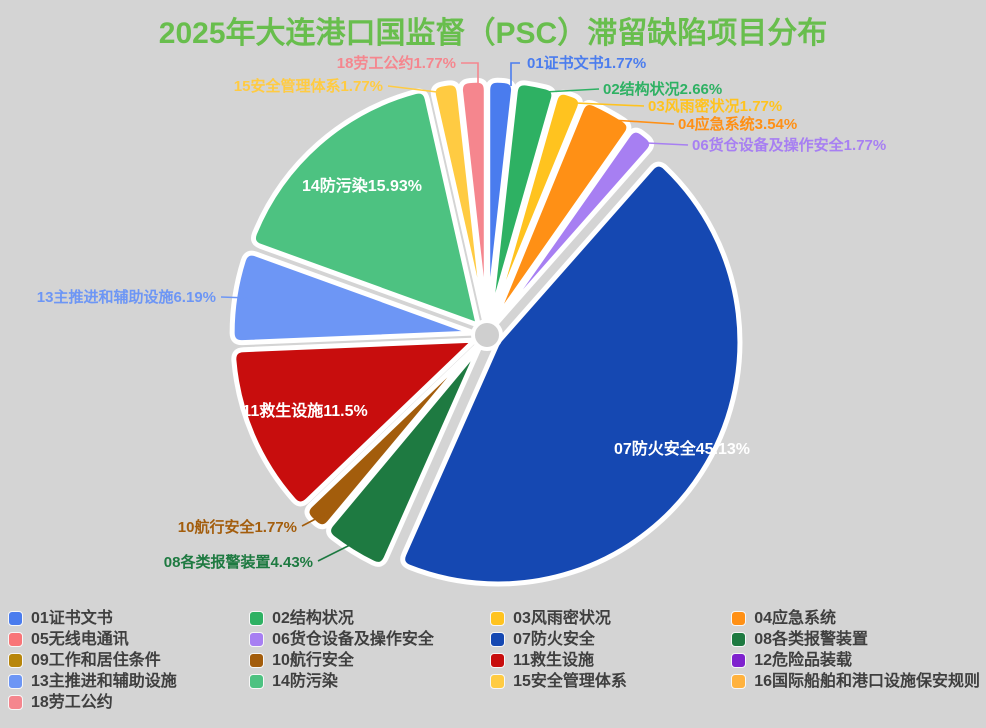  Describe the element at coordinates (305, 681) in the screenshot. I see `legend-label: 14防污染` at that location.